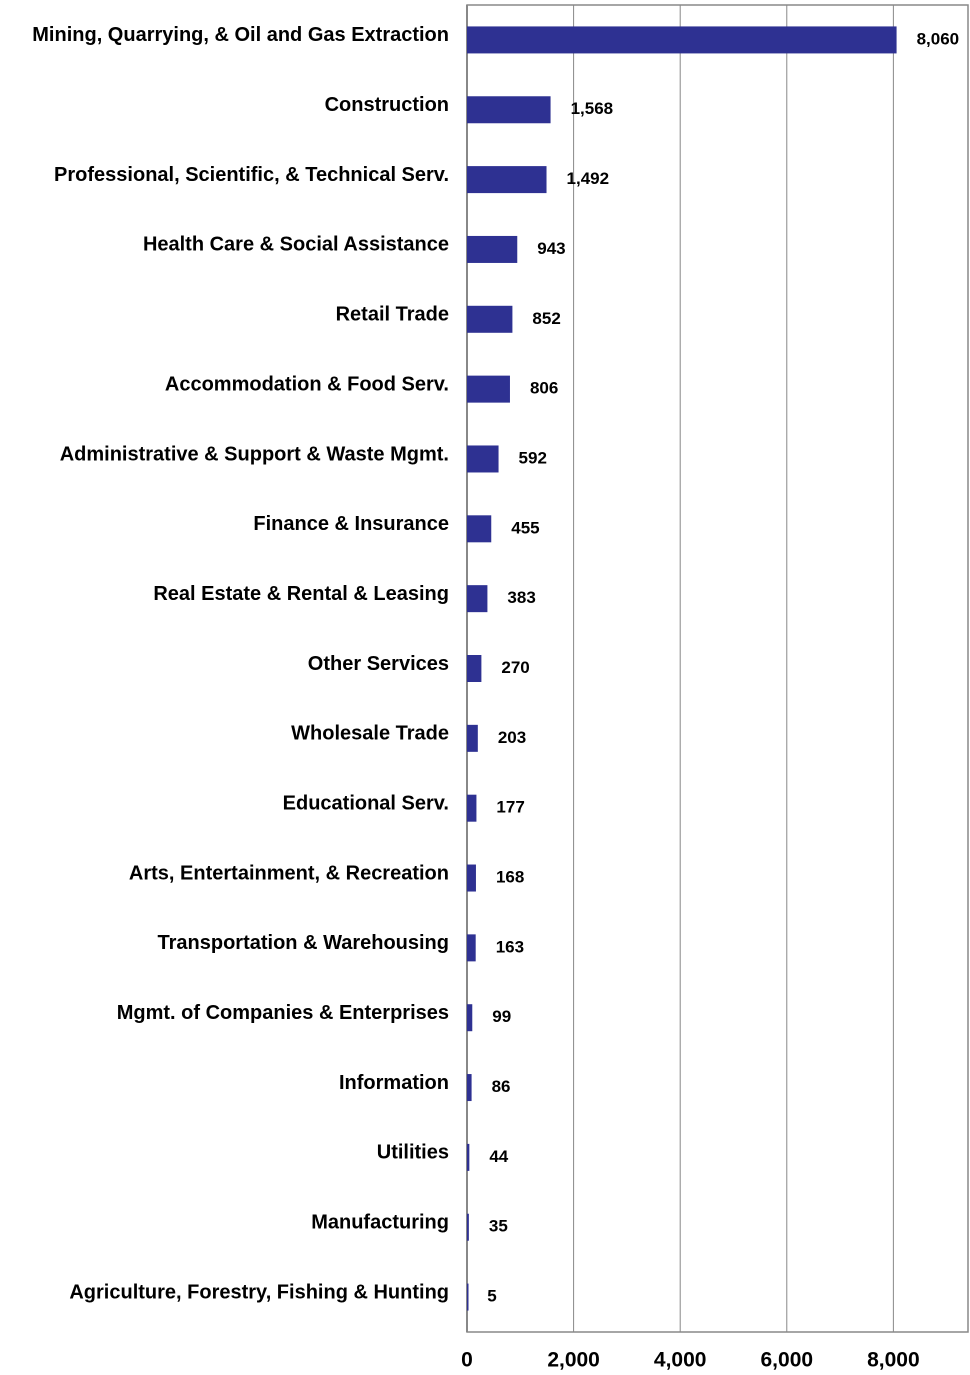 The image size is (970, 1375). What do you see at coordinates (512, 737) in the screenshot?
I see `value-label: 203` at bounding box center [512, 737].